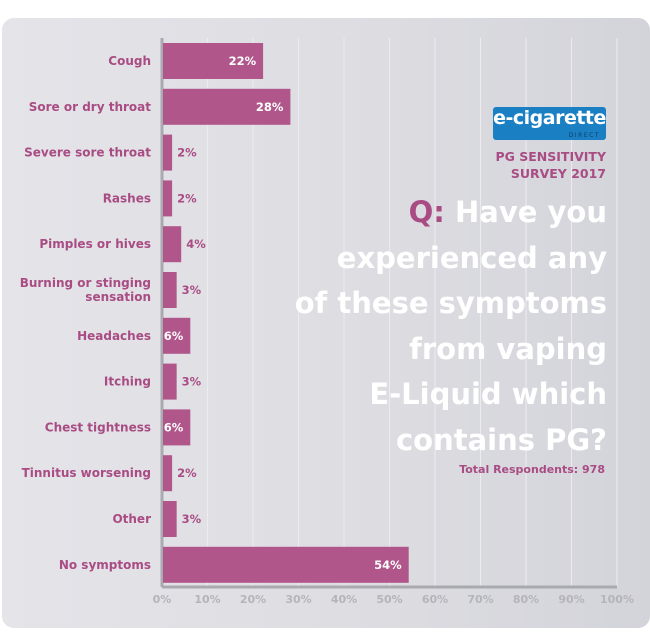 The height and width of the screenshot is (642, 650). I want to click on question-line: of these symptoms, so click(450, 303).